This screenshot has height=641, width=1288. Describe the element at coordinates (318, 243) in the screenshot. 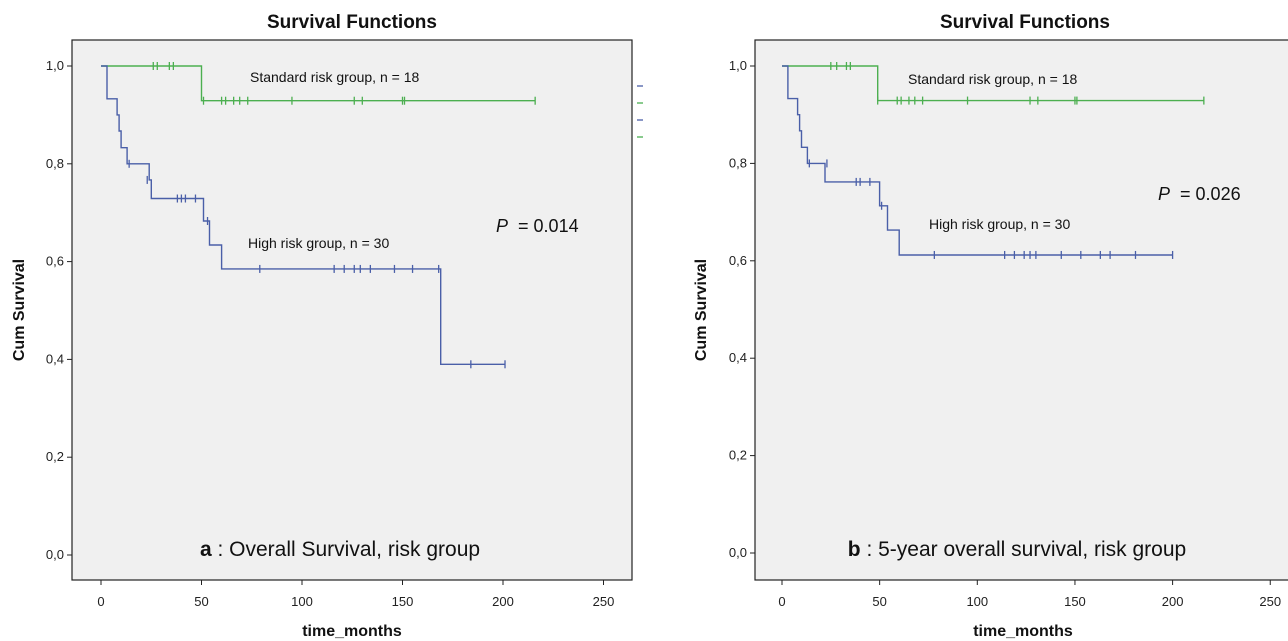

I see `panel-a-high-risk-label: High risk group, n = 30` at that location.